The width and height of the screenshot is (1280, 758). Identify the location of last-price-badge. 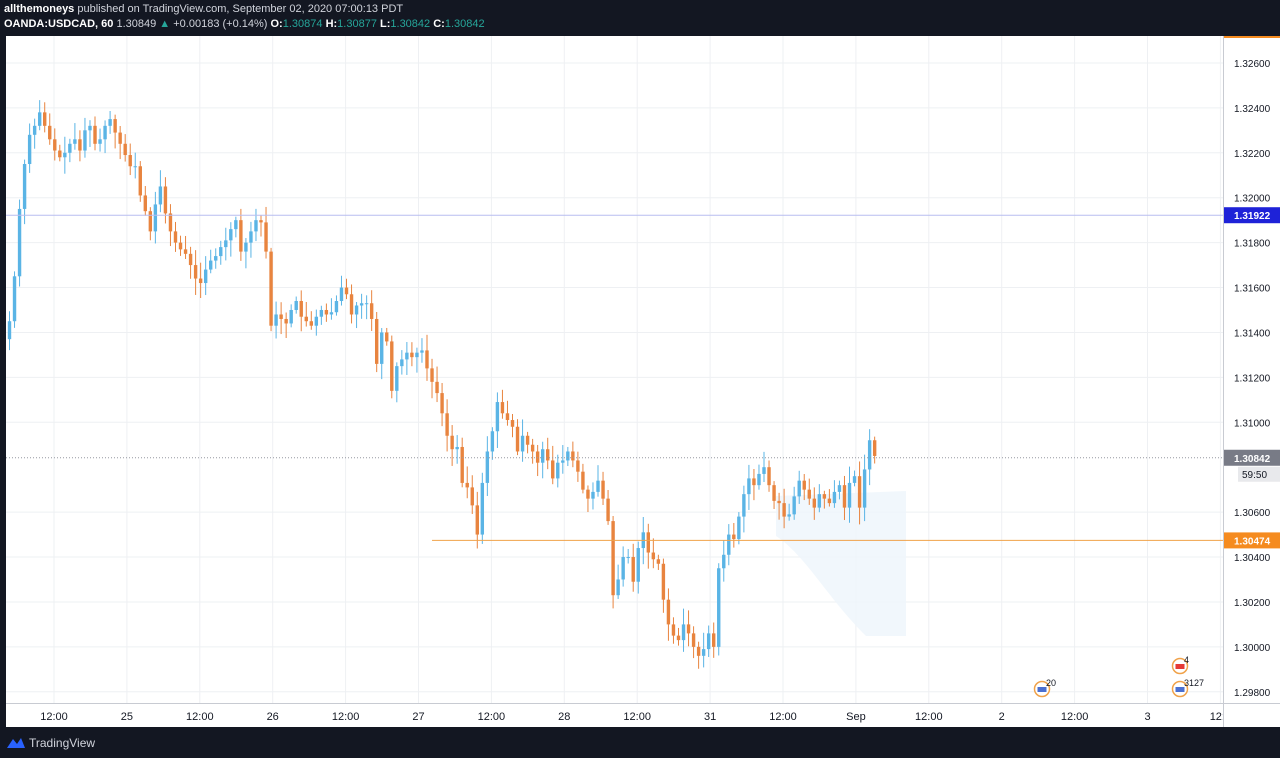
(1252, 457).